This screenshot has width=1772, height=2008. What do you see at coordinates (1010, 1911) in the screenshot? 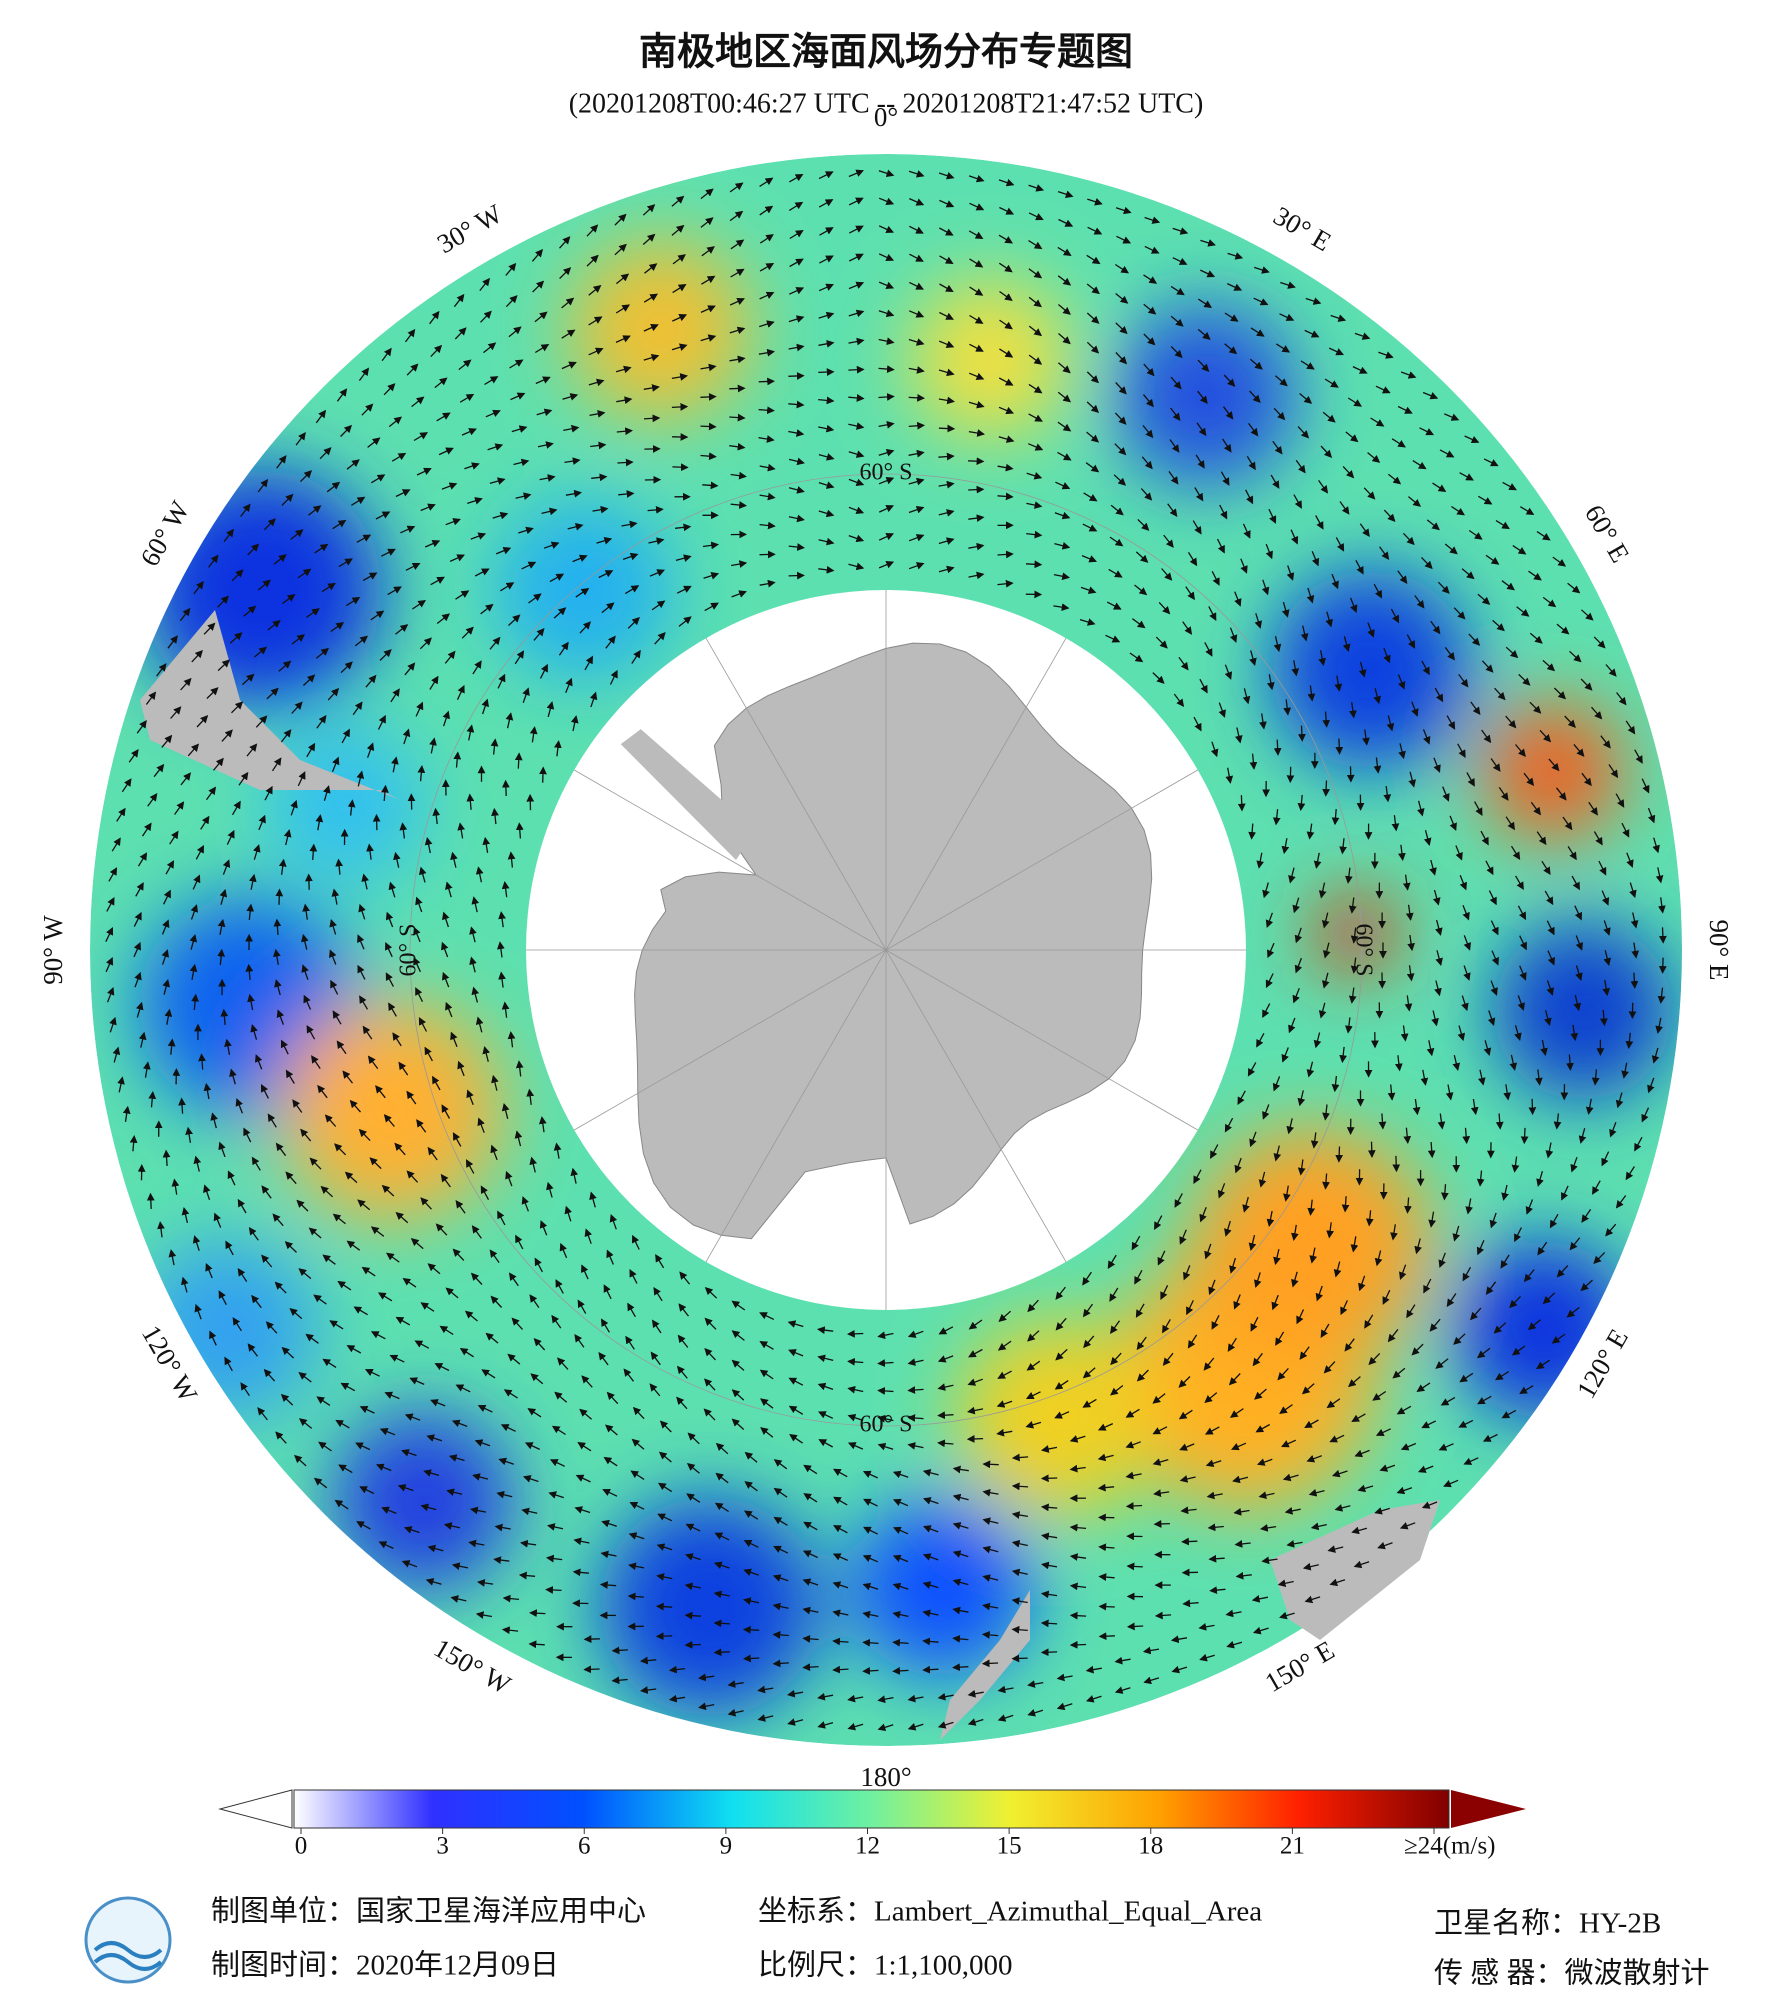
I see `footer-crs: 坐标系：Lambert_Azimuthal_Equal_Area` at bounding box center [1010, 1911].